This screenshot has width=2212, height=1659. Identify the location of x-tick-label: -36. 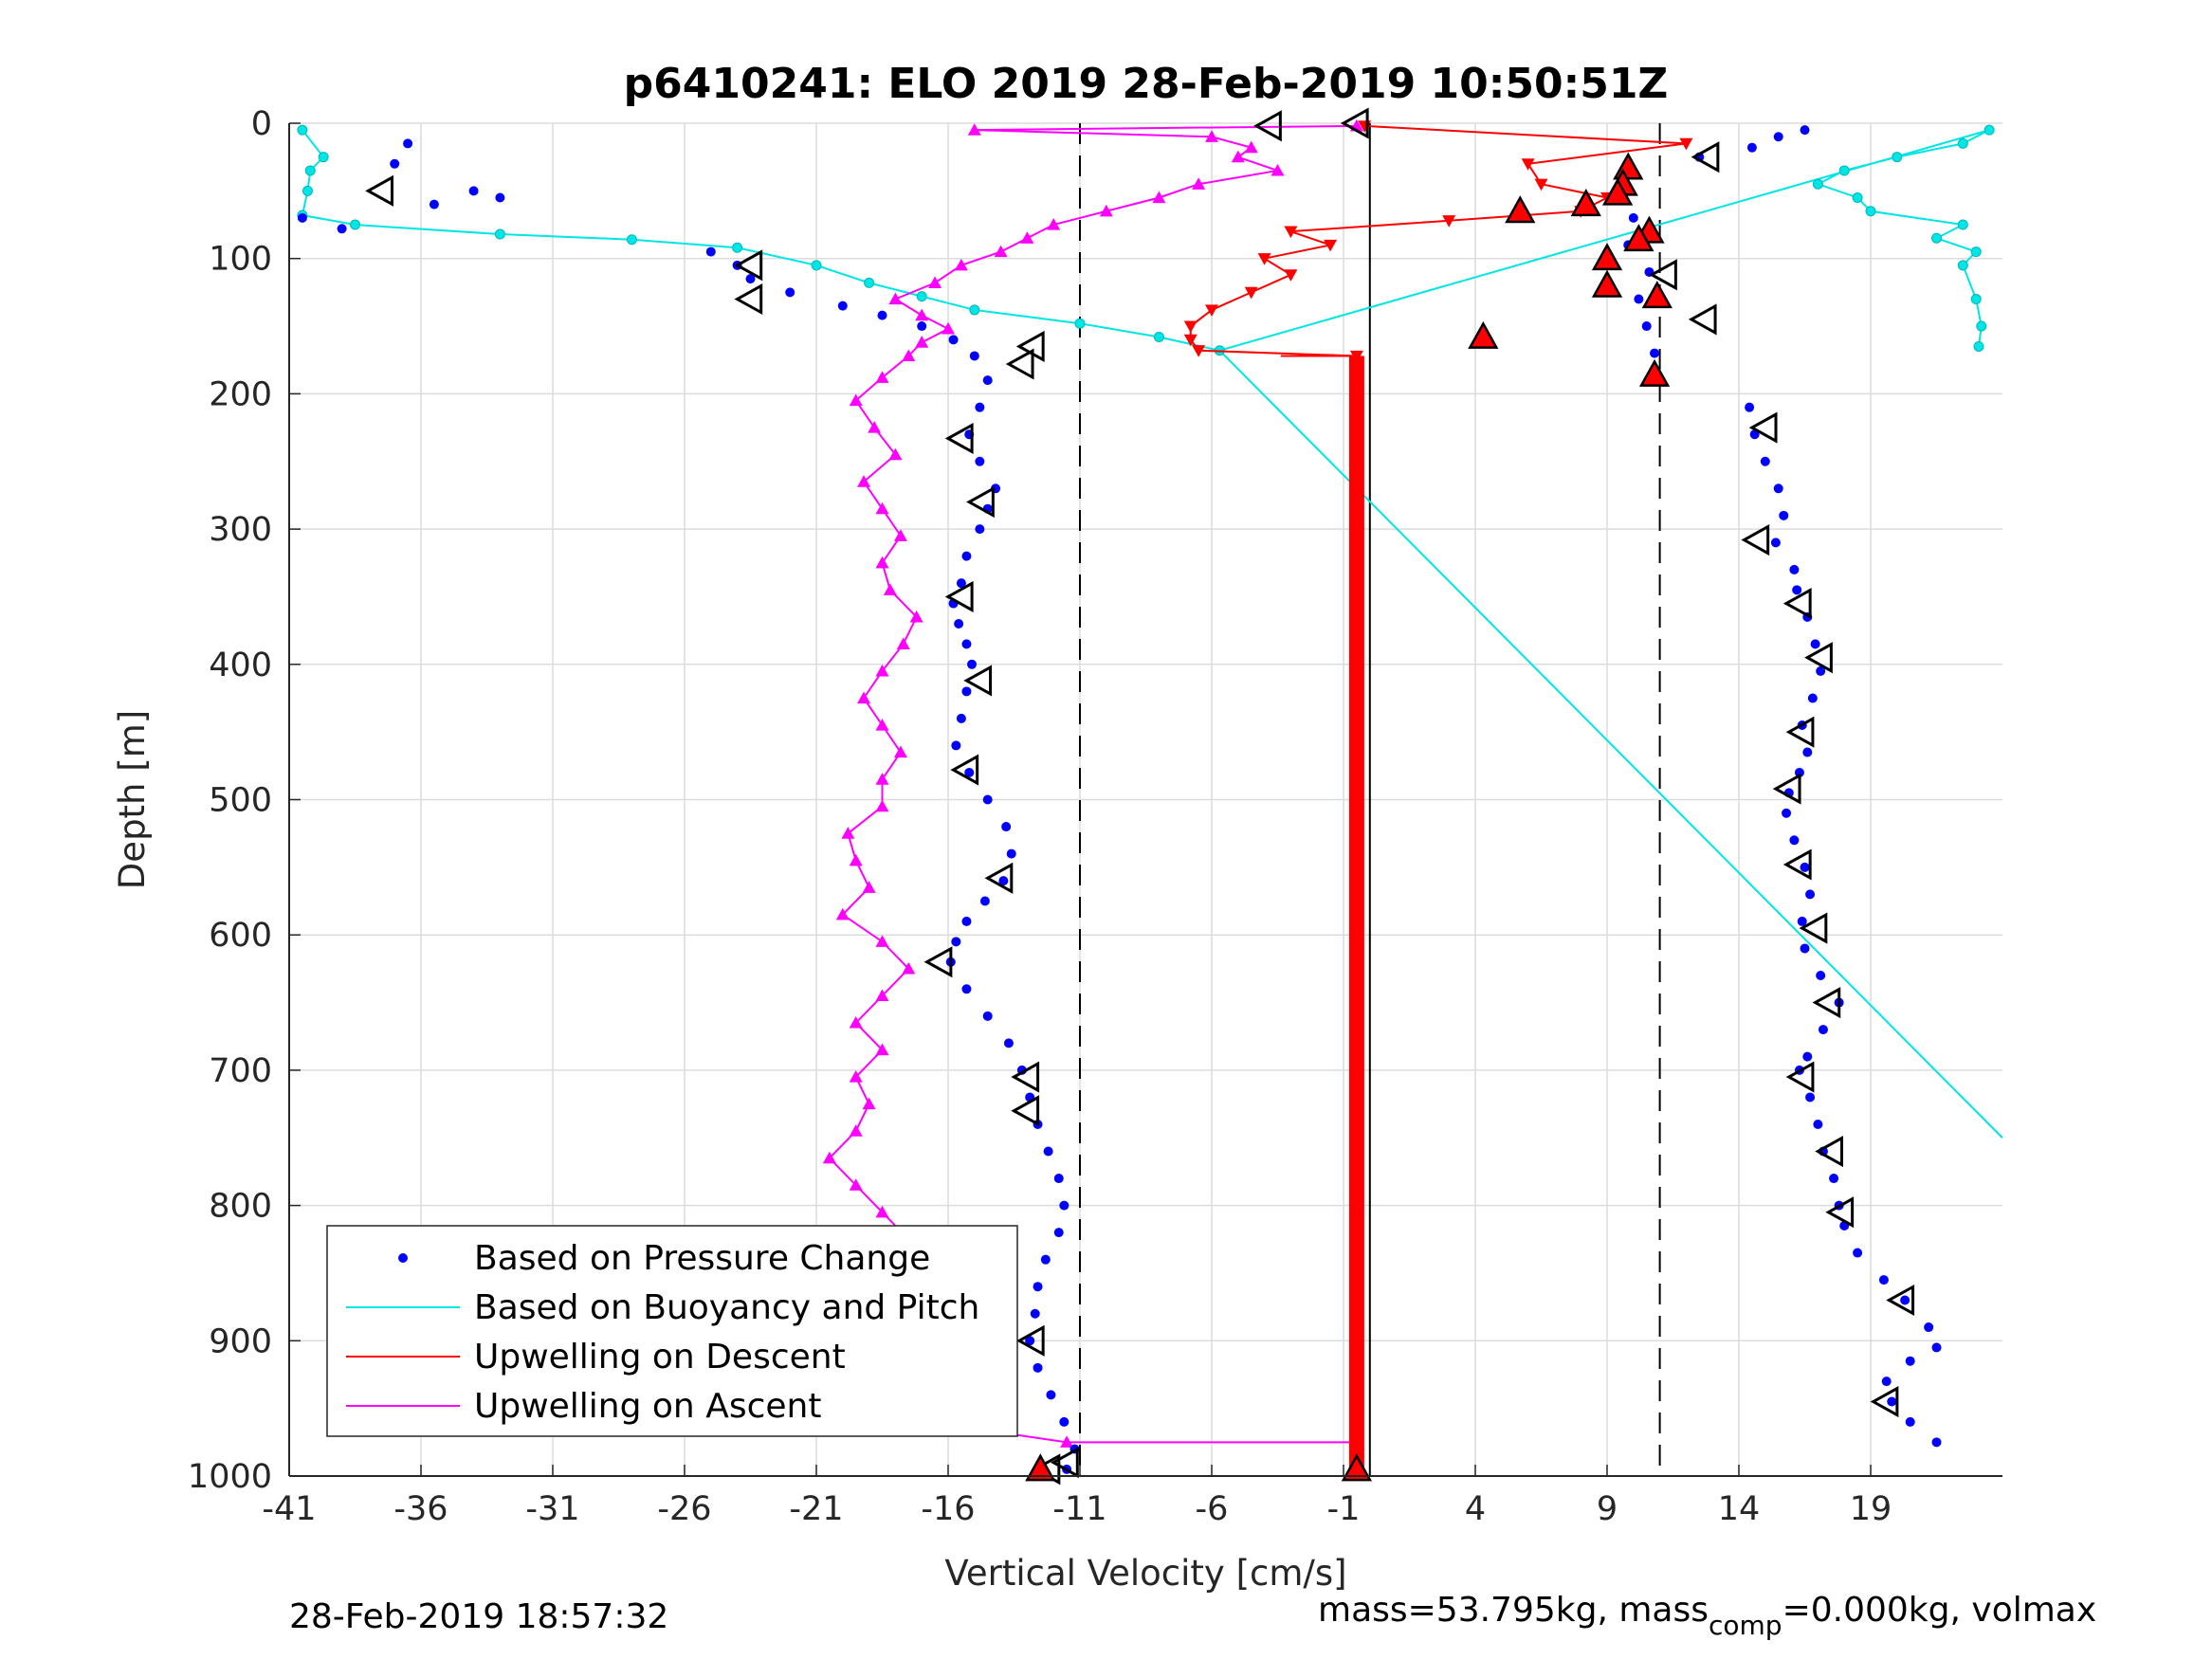
(420, 1509).